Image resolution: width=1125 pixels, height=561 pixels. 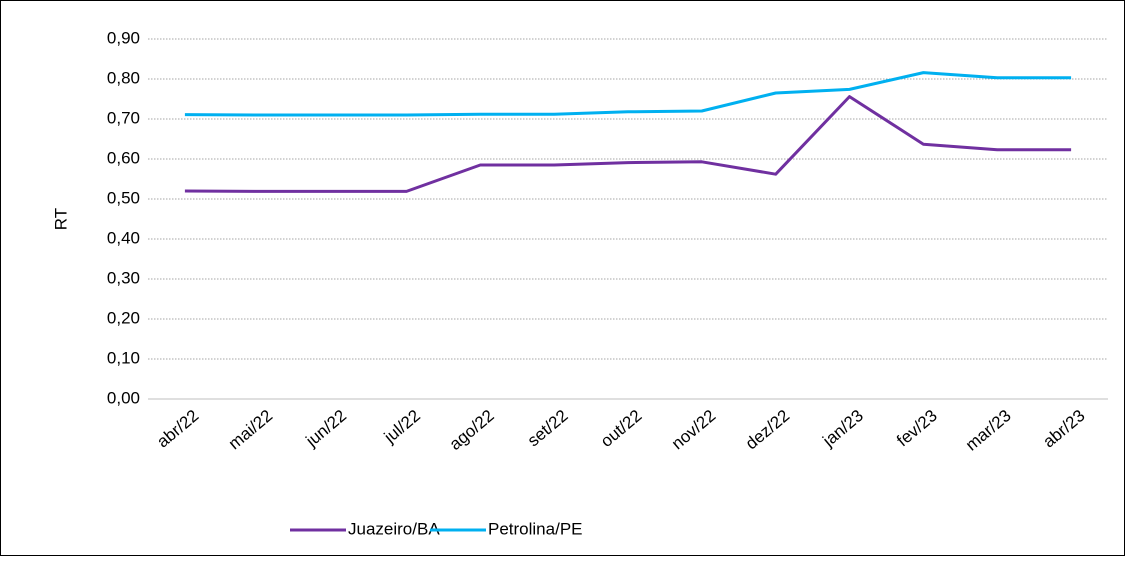 I want to click on y-tick-label: 0,90, so click(x=123, y=37).